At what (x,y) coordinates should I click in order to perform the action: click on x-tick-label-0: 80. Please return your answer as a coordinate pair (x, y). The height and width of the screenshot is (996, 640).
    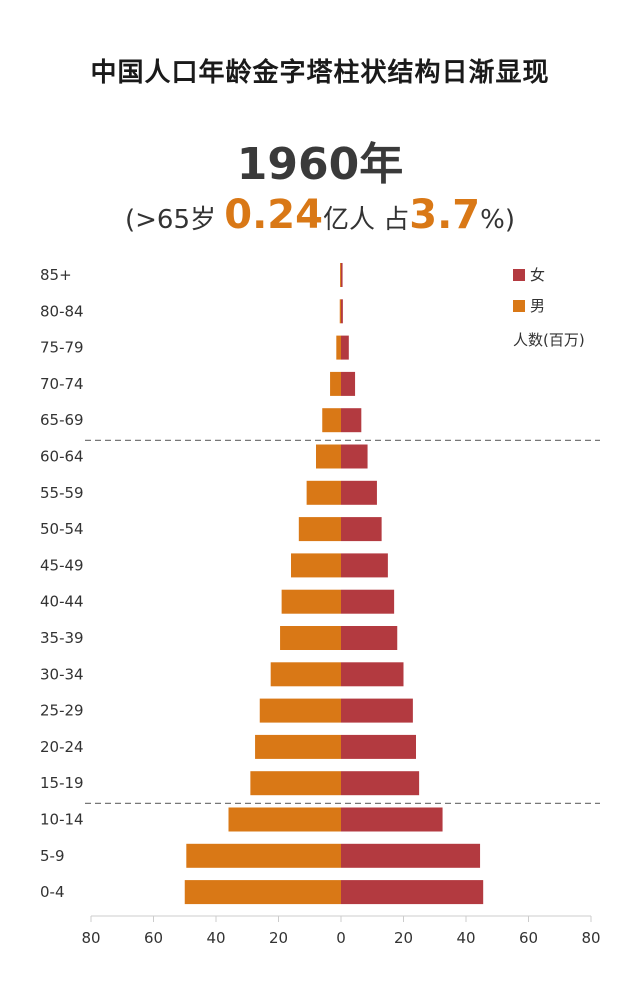
    Looking at the image, I should click on (90, 938).